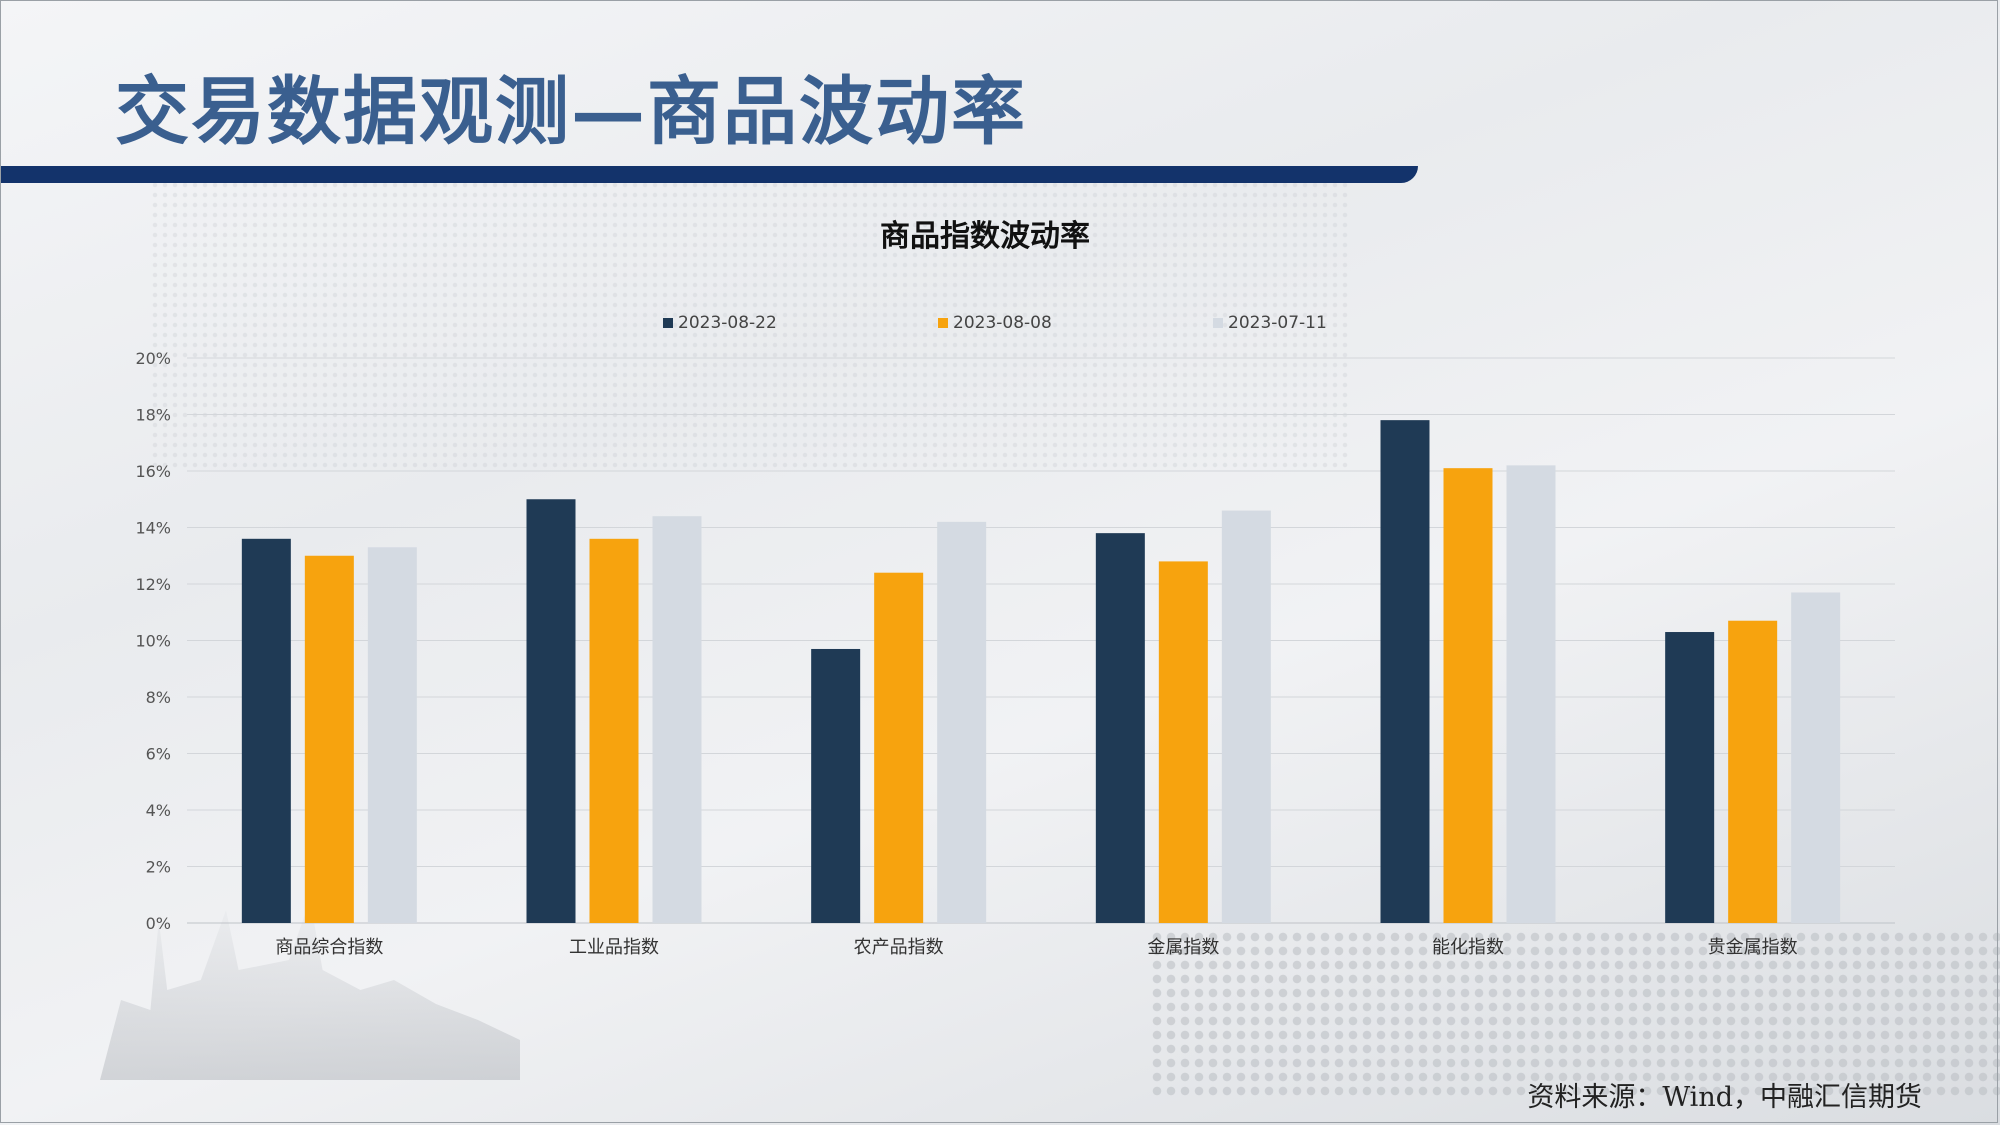  What do you see at coordinates (153, 471) in the screenshot?
I see `y-tick-label: 16%` at bounding box center [153, 471].